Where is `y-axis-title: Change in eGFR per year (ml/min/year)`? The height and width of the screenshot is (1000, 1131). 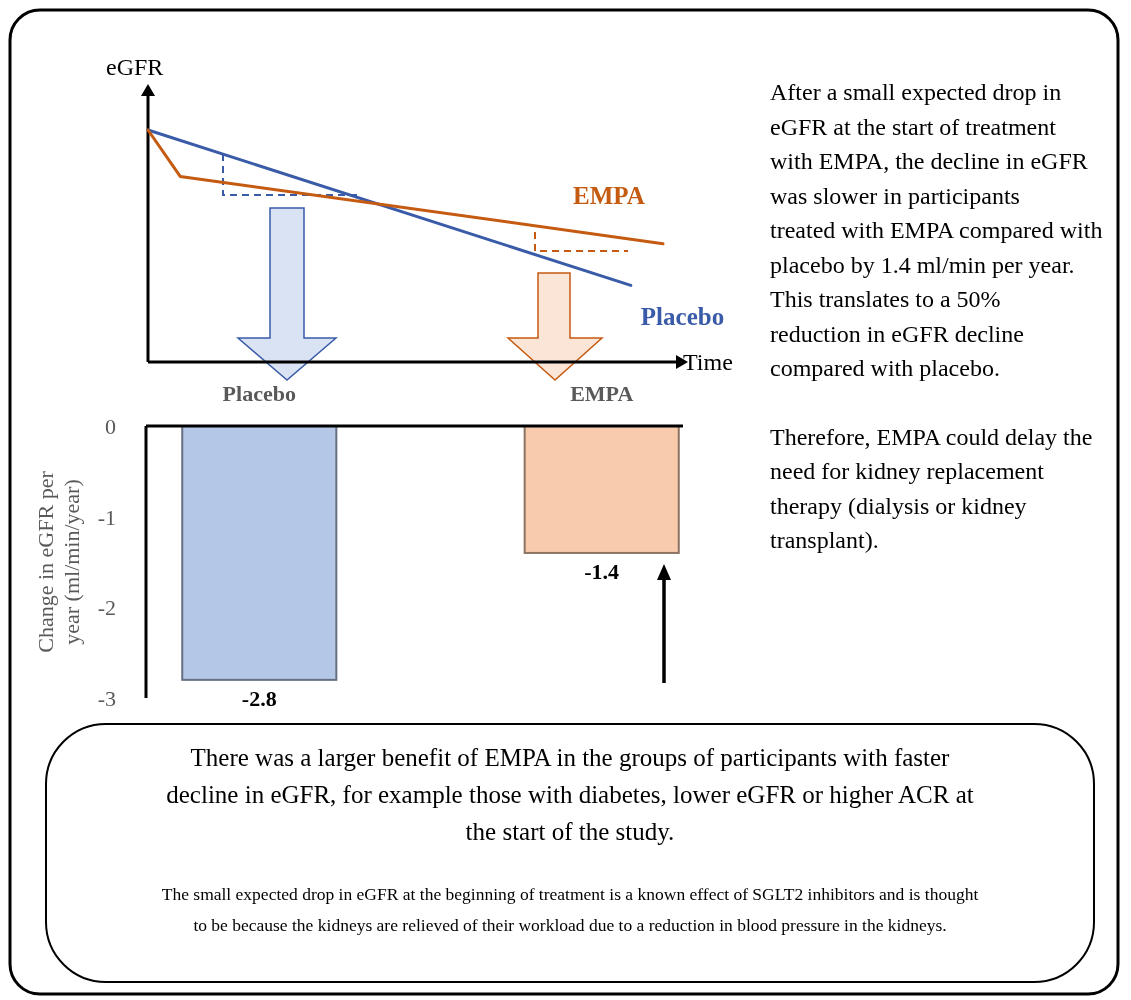
y-axis-title: Change in eGFR per year (ml/min/year) is located at coordinates (58, 561).